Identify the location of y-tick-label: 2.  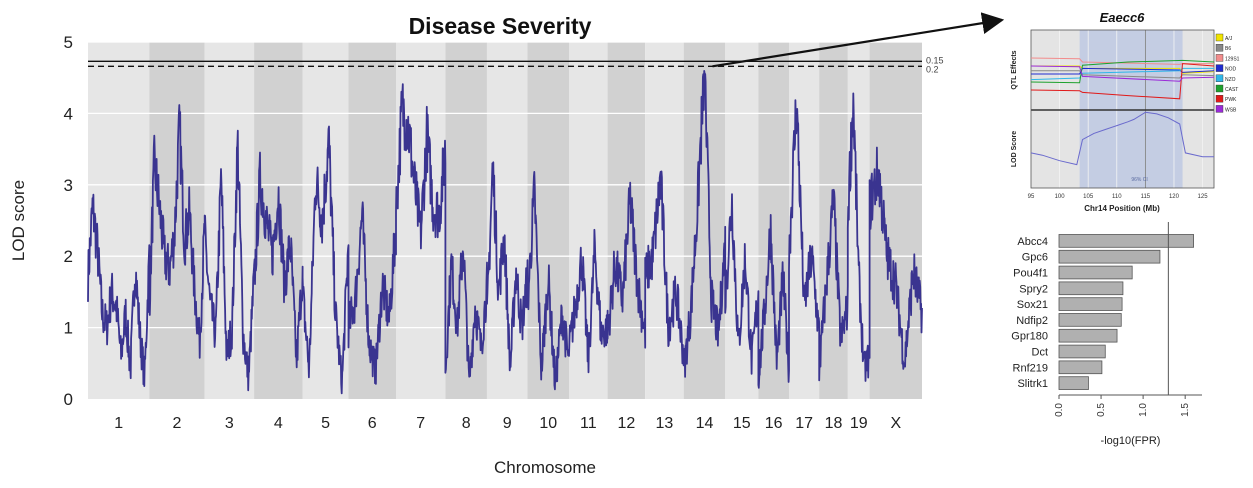
(68, 256).